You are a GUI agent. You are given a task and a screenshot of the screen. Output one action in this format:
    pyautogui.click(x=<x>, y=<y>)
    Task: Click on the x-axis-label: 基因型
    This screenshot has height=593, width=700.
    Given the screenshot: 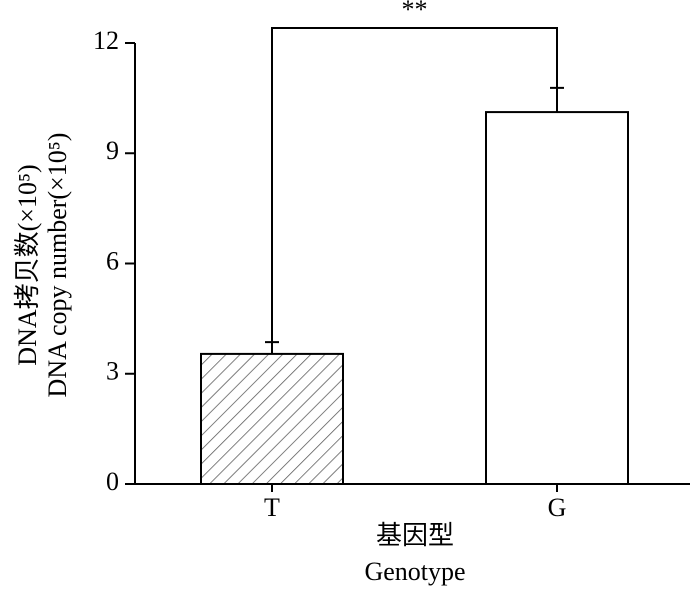 What is the action you would take?
    pyautogui.click(x=415, y=535)
    